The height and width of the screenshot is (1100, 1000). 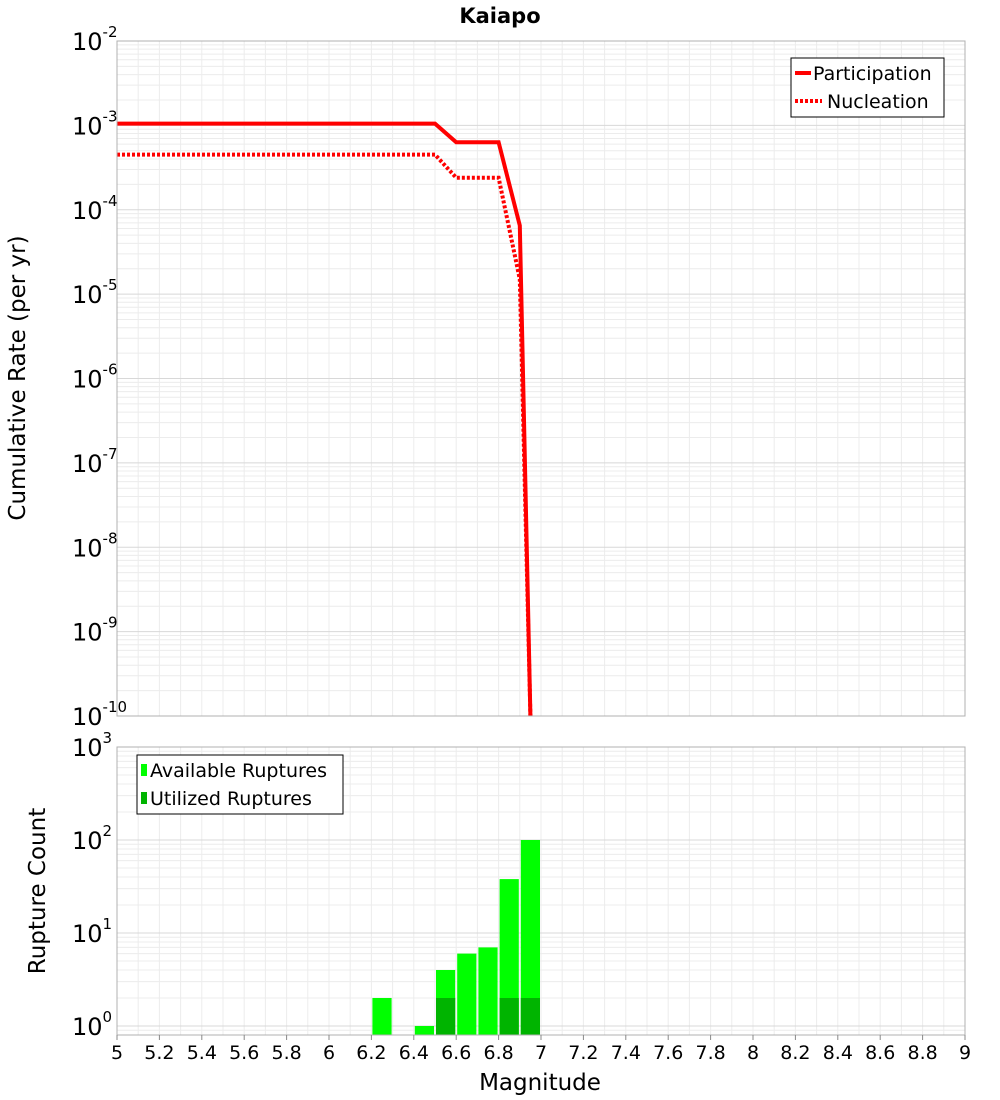 What do you see at coordinates (95, 630) in the screenshot?
I see `rate-ytick-label: 10⁻⁹` at bounding box center [95, 630].